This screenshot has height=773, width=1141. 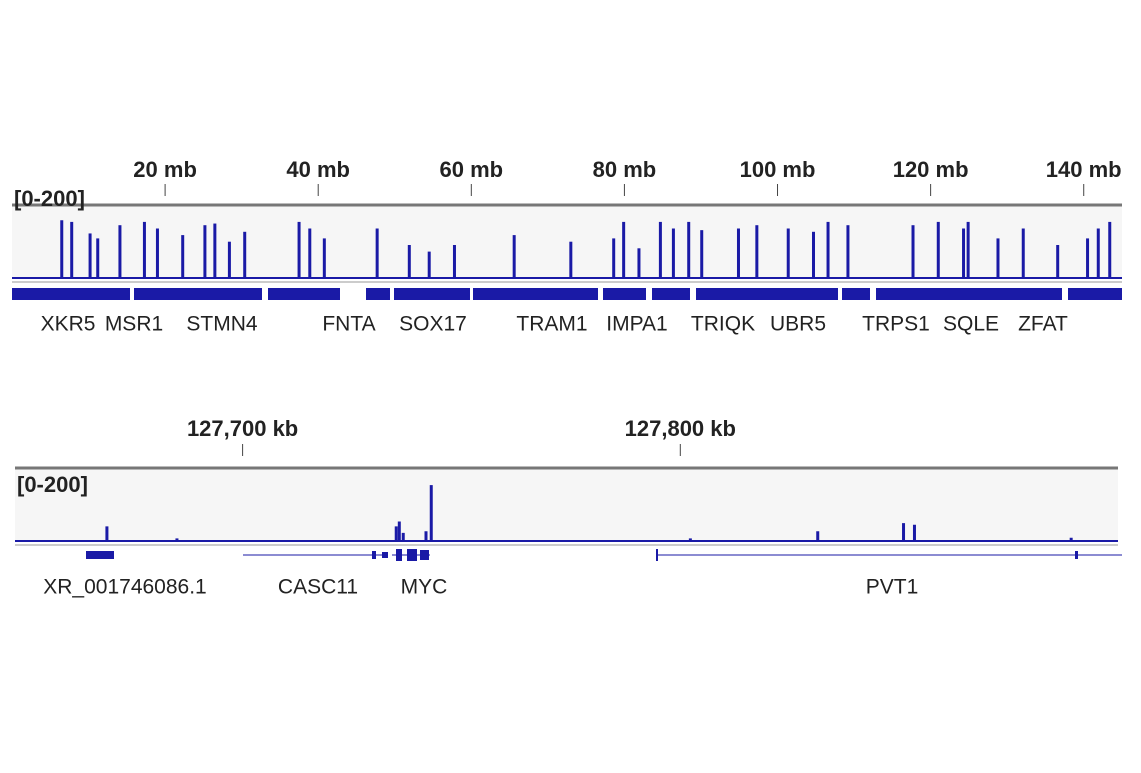 I want to click on gene-label: IMPA1, so click(x=636, y=324).